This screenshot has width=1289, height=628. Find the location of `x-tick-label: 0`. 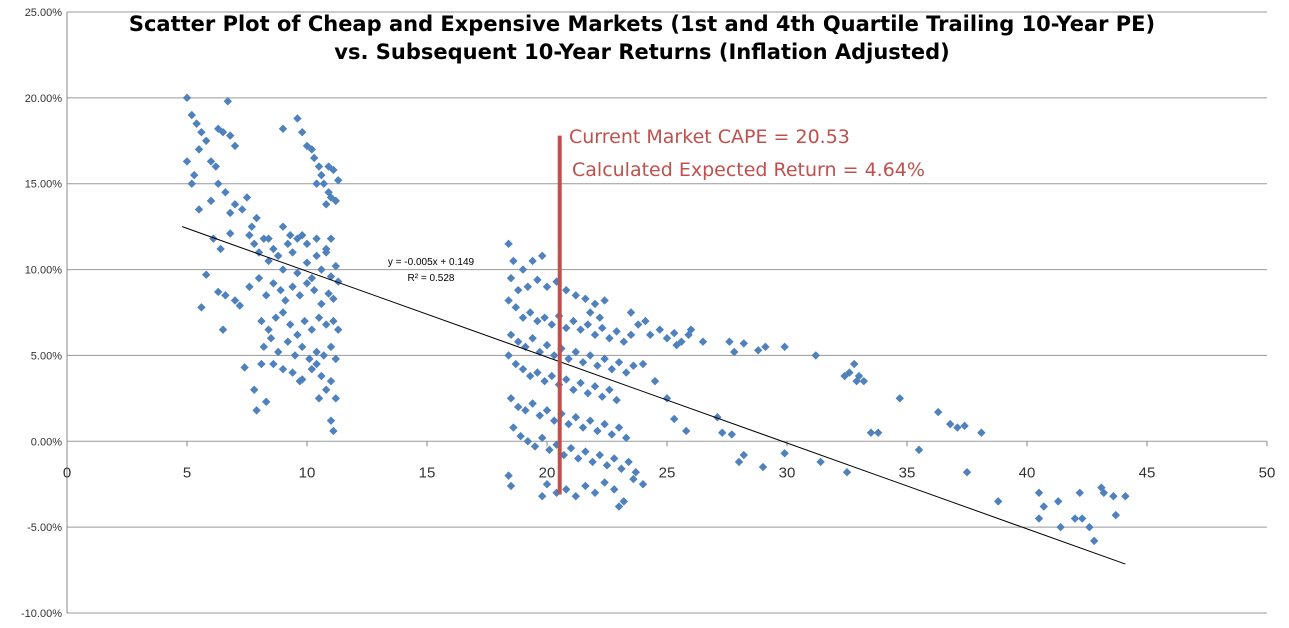

x-tick-label: 0 is located at coordinates (67, 472).